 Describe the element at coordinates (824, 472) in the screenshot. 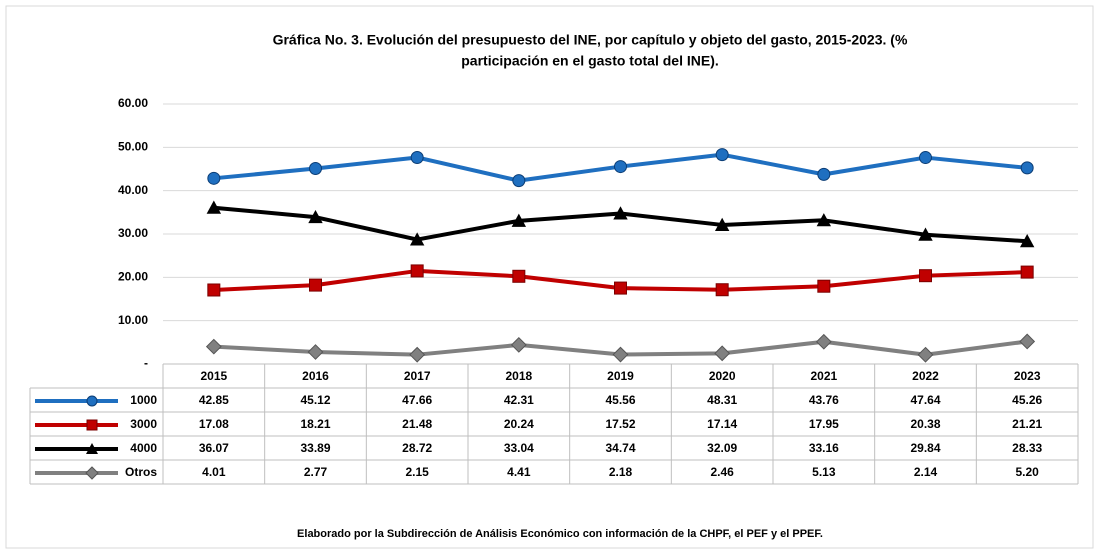

I see `table-value: 5.13` at that location.